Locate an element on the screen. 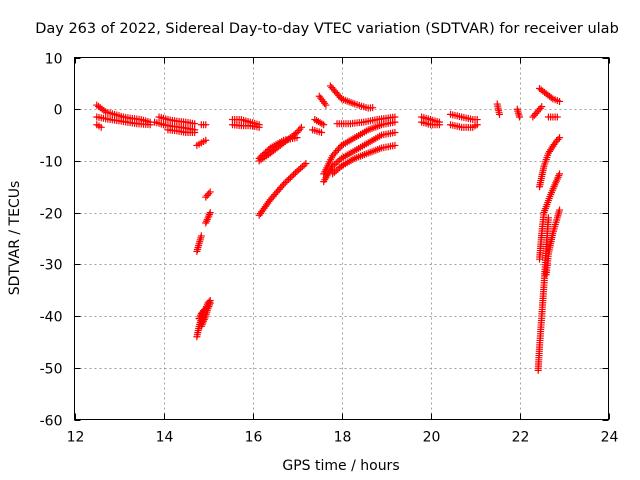 Image resolution: width=640 pixels, height=480 pixels. series-arc-n is located at coordinates (205, 314).